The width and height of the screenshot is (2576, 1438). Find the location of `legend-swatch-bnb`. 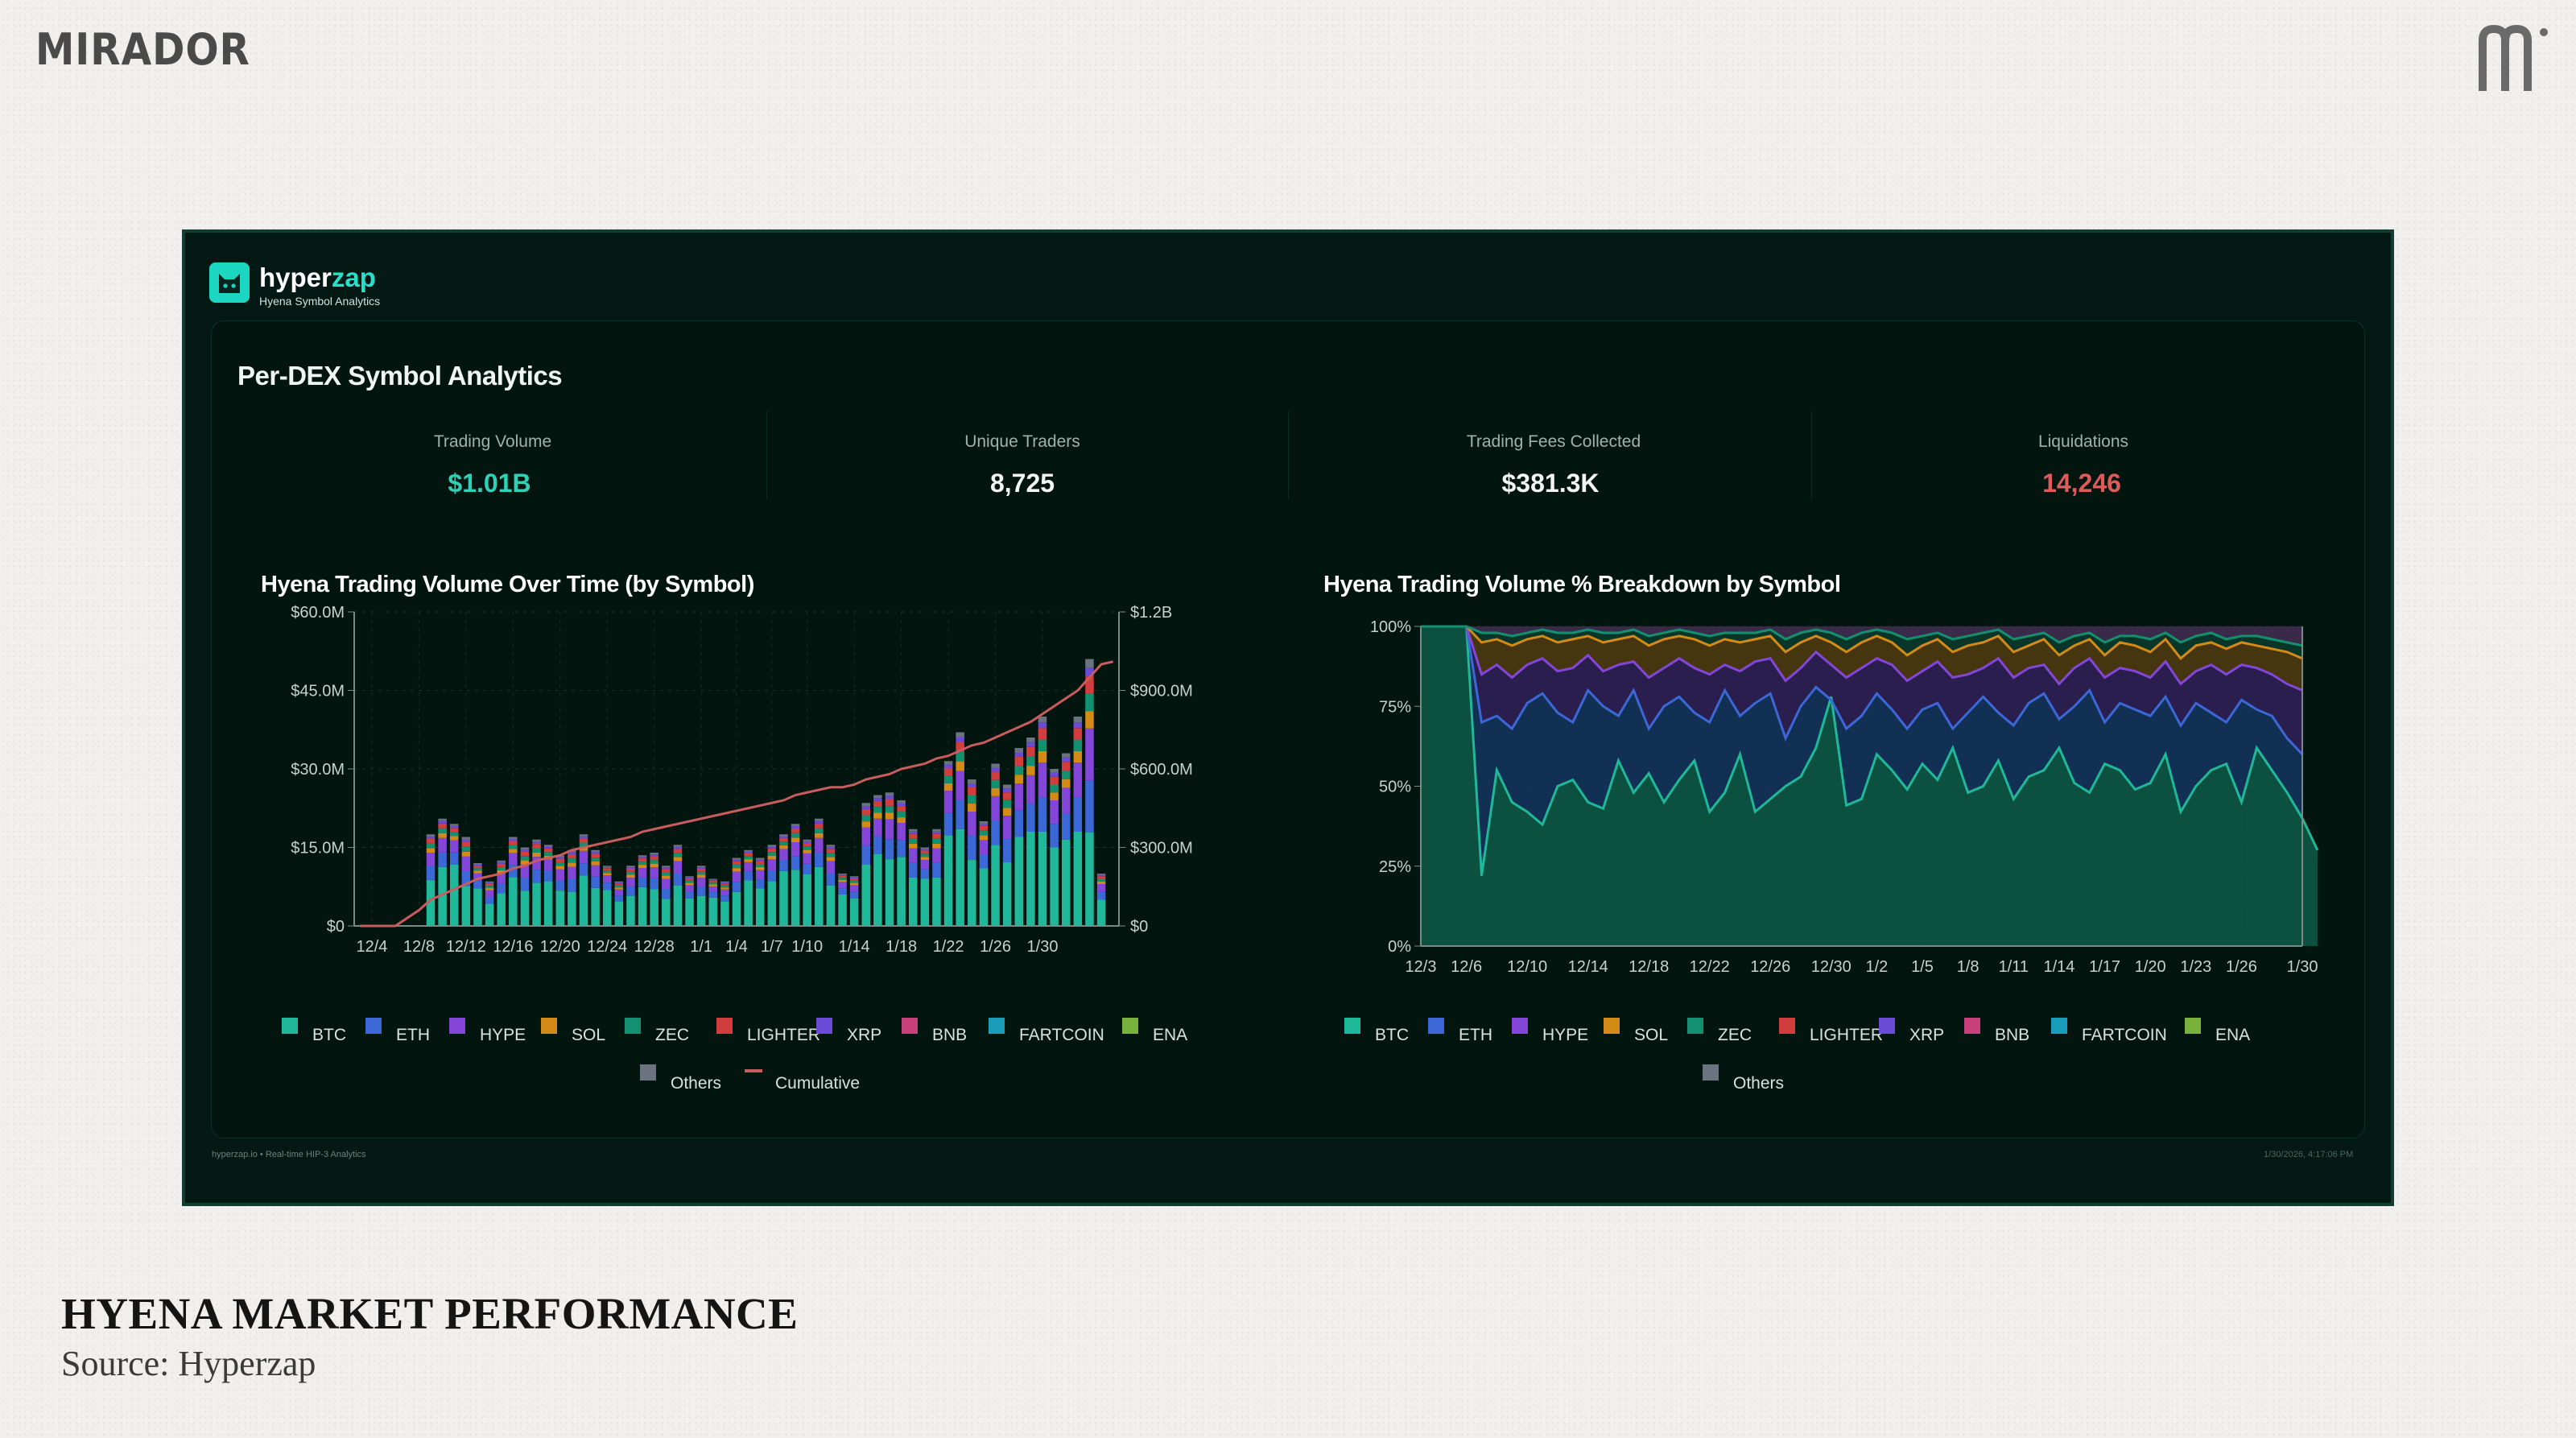

legend-swatch-bnb is located at coordinates (1972, 1026).